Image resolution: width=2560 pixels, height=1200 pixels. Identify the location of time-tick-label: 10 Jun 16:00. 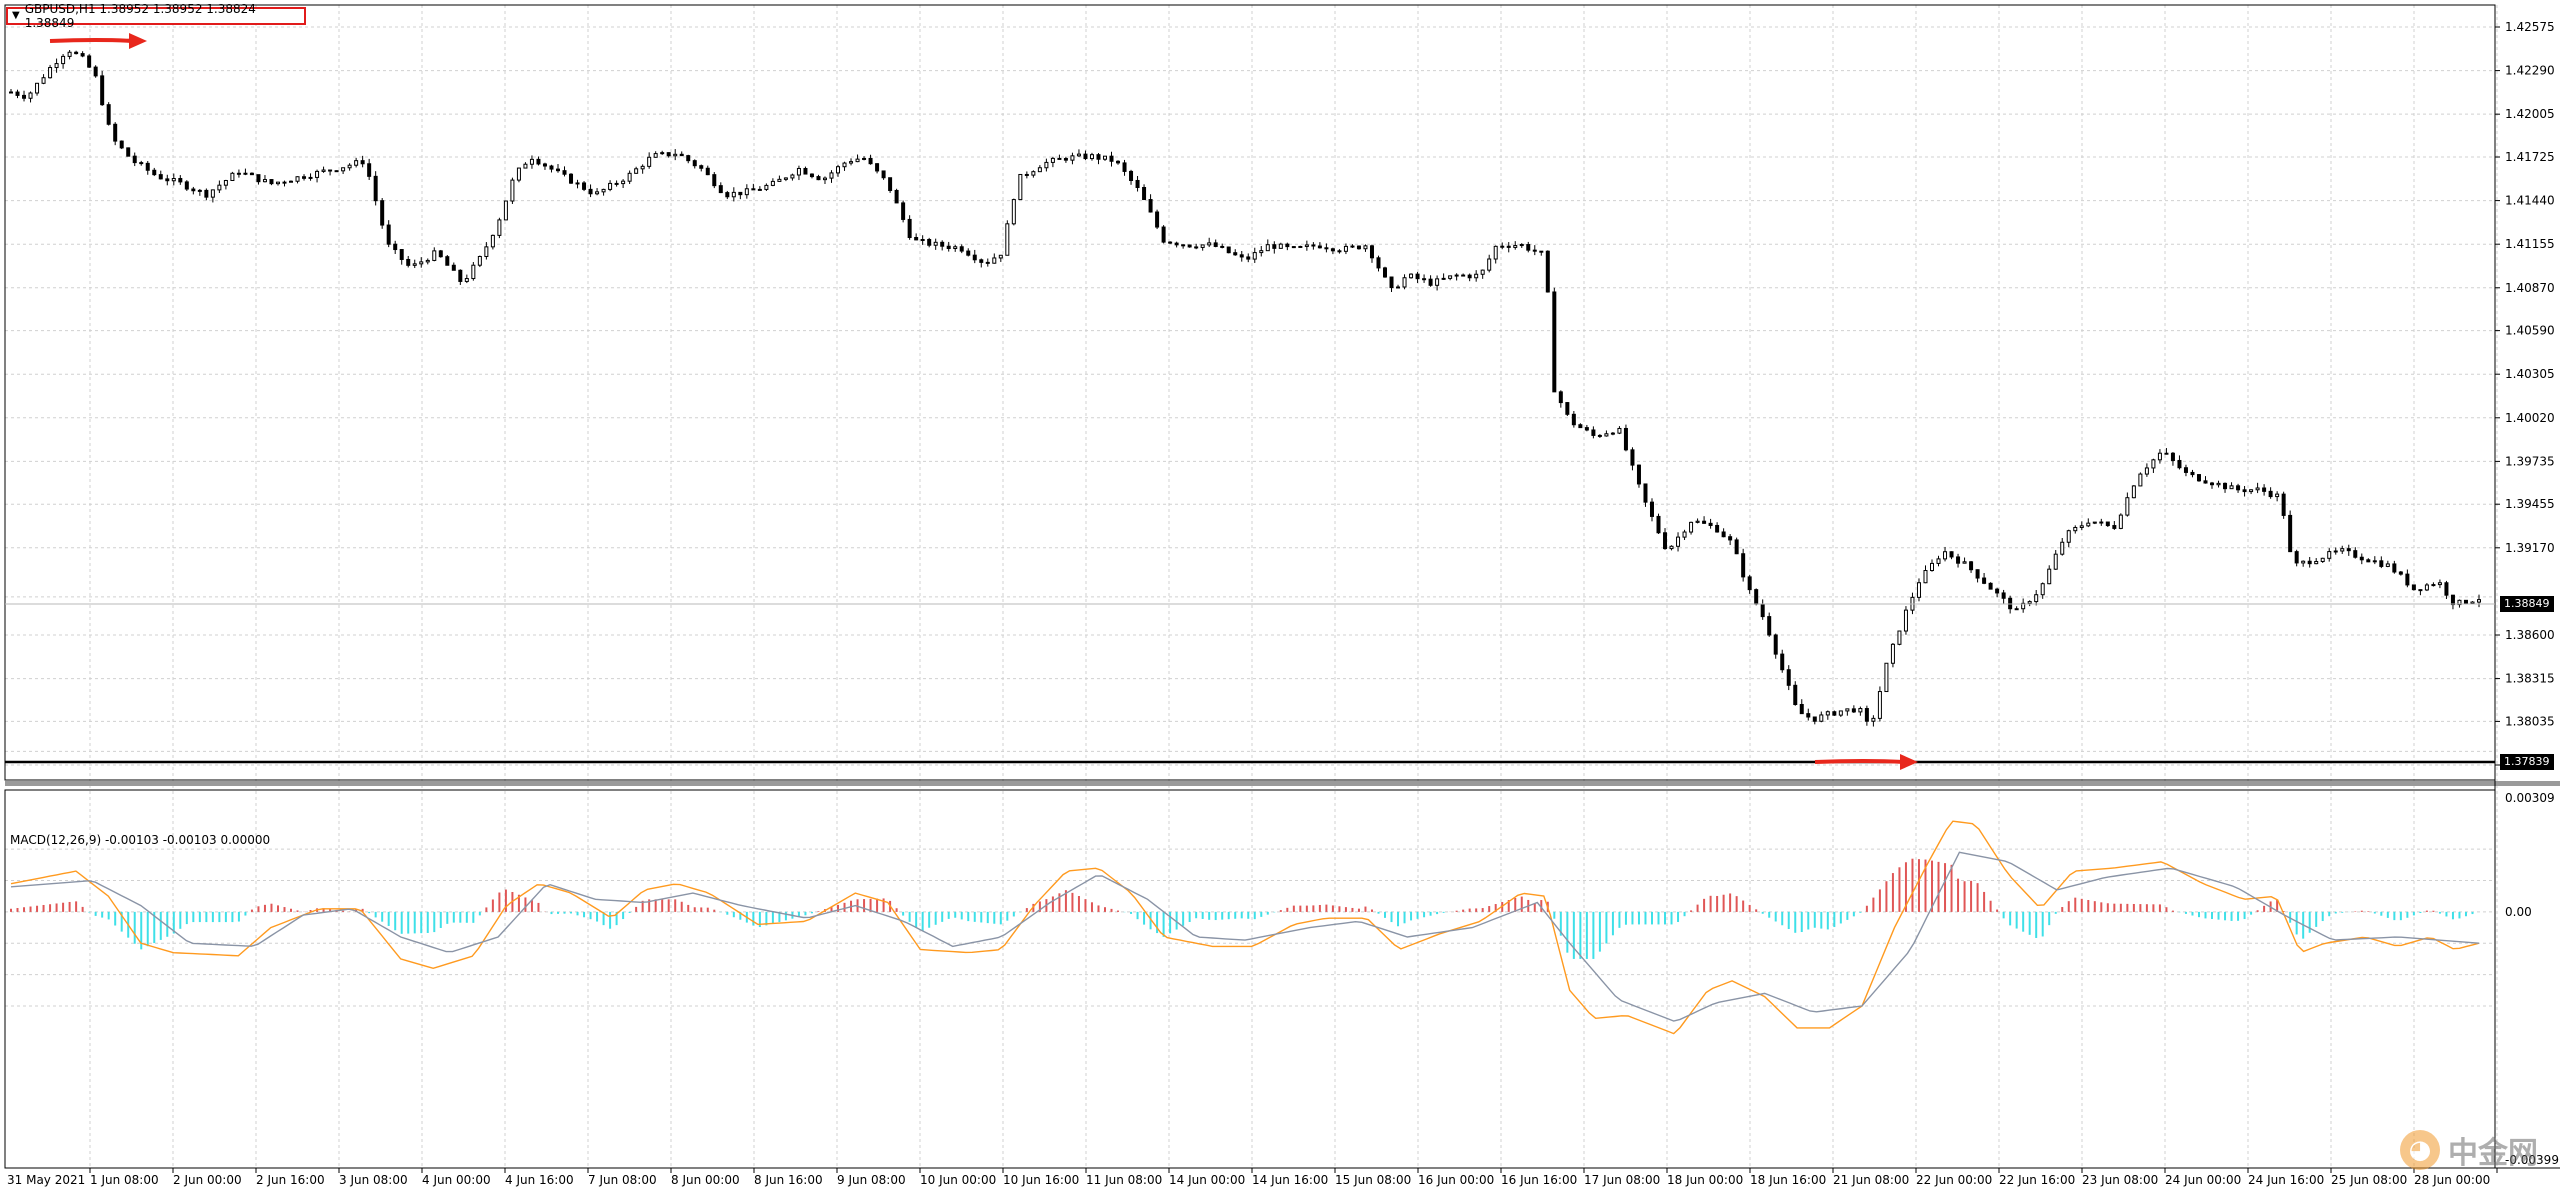
(1041, 1180).